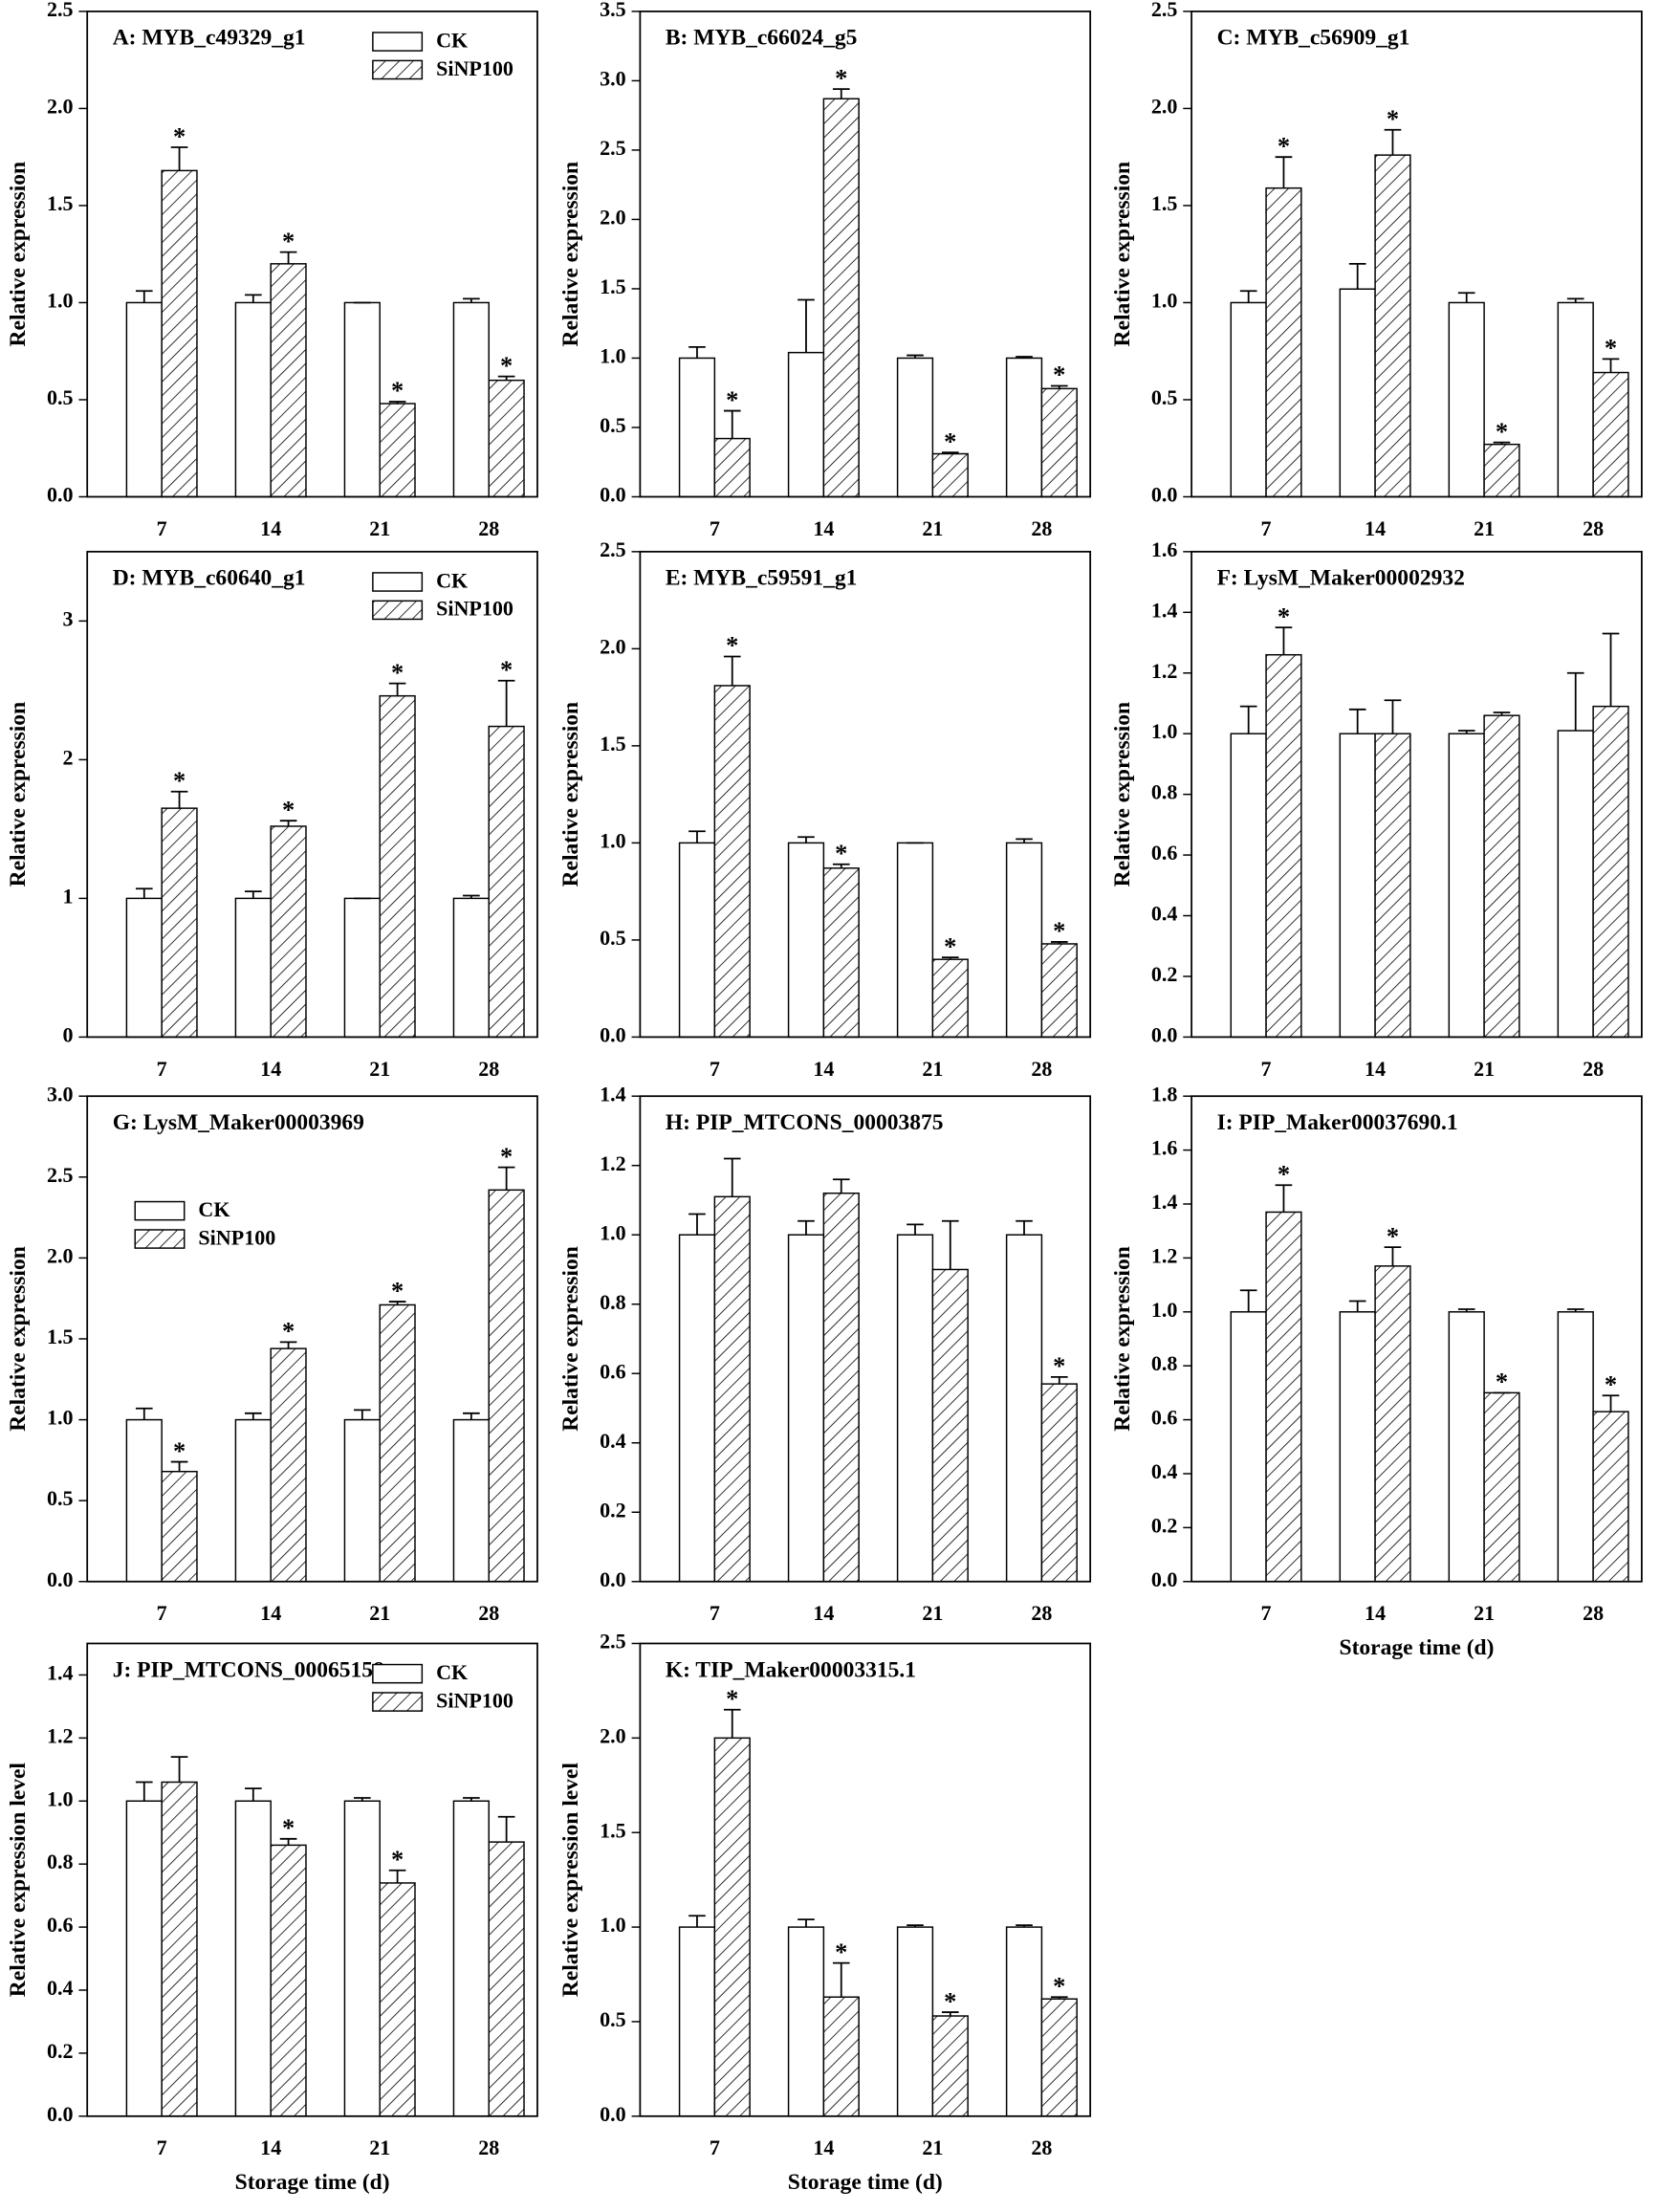 The height and width of the screenshot is (2212, 1660). What do you see at coordinates (1165, 1094) in the screenshot?
I see `y-tick-label: 1.8` at bounding box center [1165, 1094].